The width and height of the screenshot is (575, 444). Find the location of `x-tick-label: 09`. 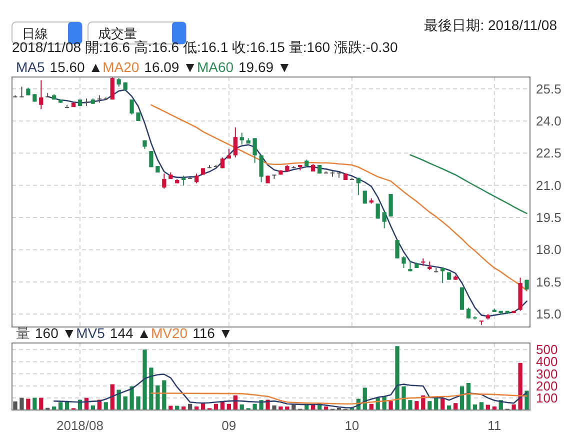

x-tick-label: 09 is located at coordinates (229, 425).